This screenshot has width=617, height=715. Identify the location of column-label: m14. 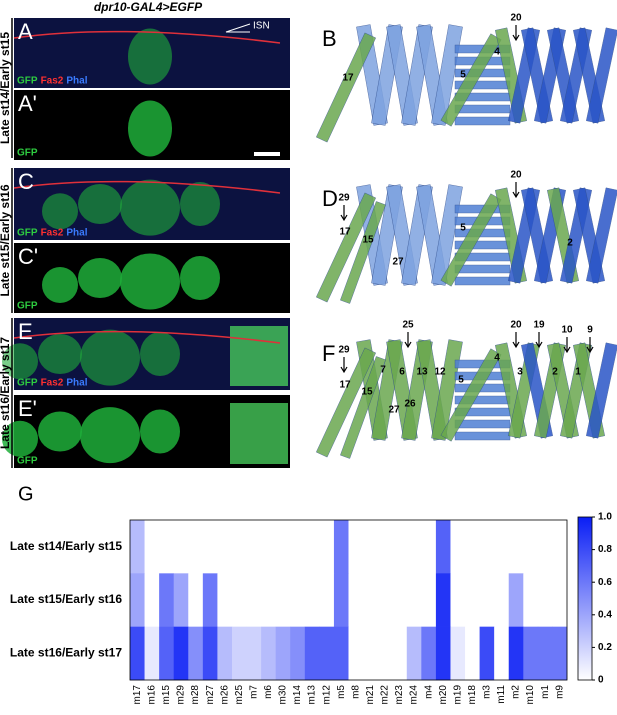
(297, 695).